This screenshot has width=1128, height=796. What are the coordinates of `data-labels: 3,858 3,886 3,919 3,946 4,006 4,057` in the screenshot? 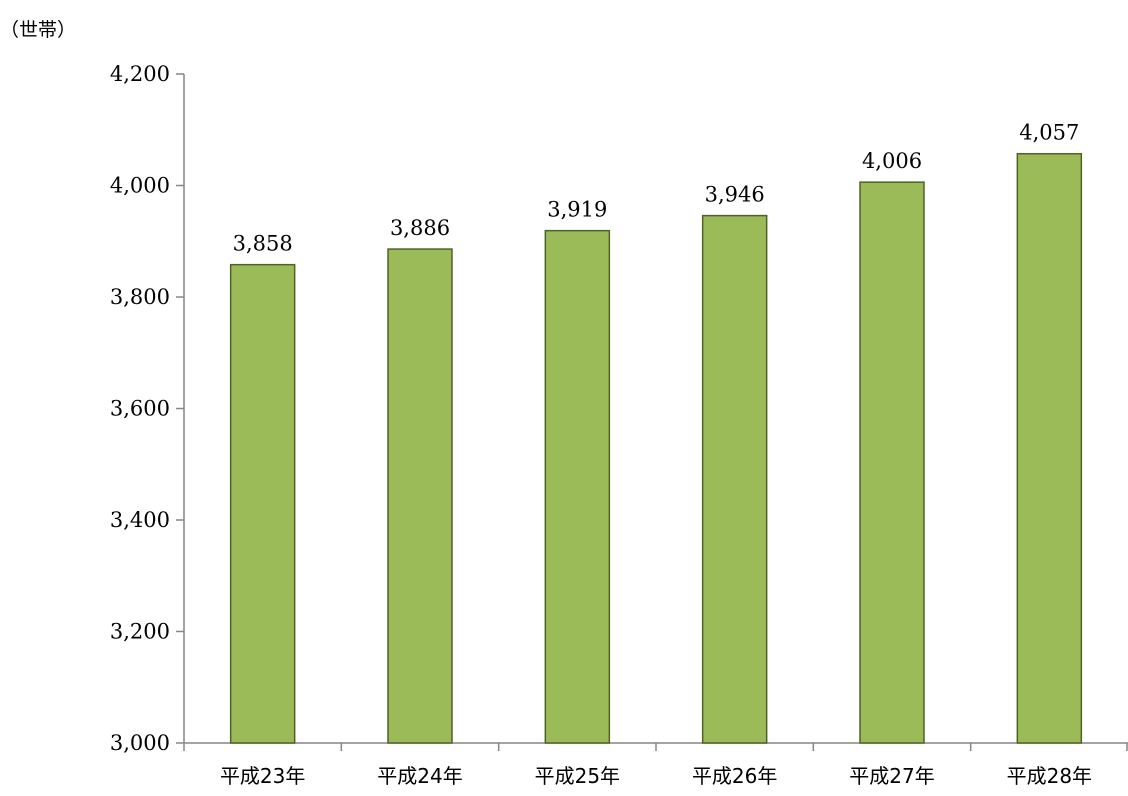 It's located at (656, 188).